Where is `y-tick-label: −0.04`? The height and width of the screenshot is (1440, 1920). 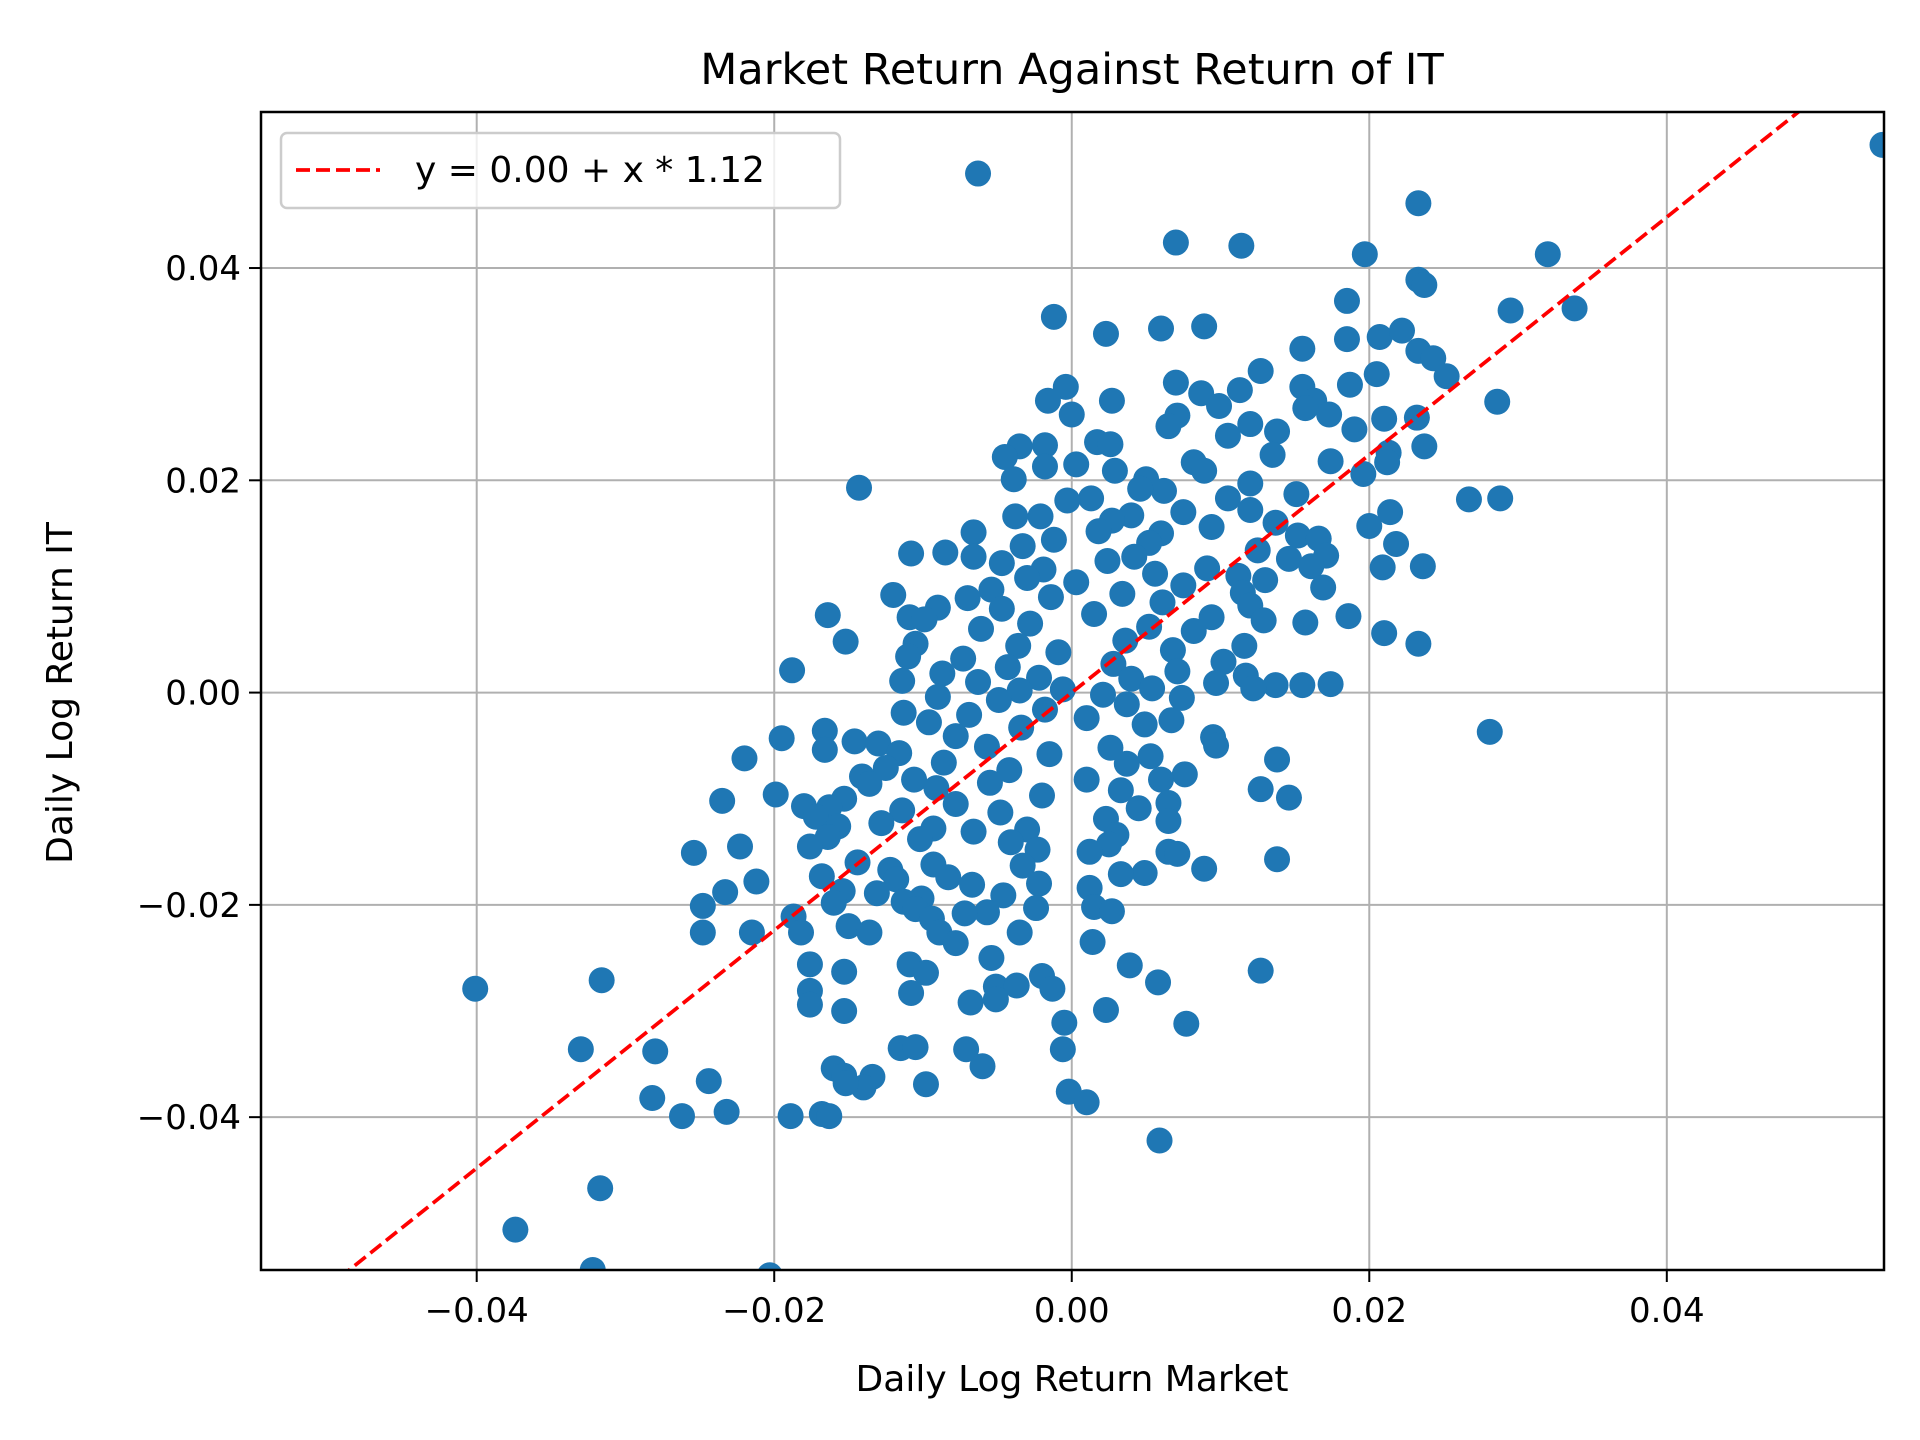
y-tick-label: −0.04 is located at coordinates (189, 1118).